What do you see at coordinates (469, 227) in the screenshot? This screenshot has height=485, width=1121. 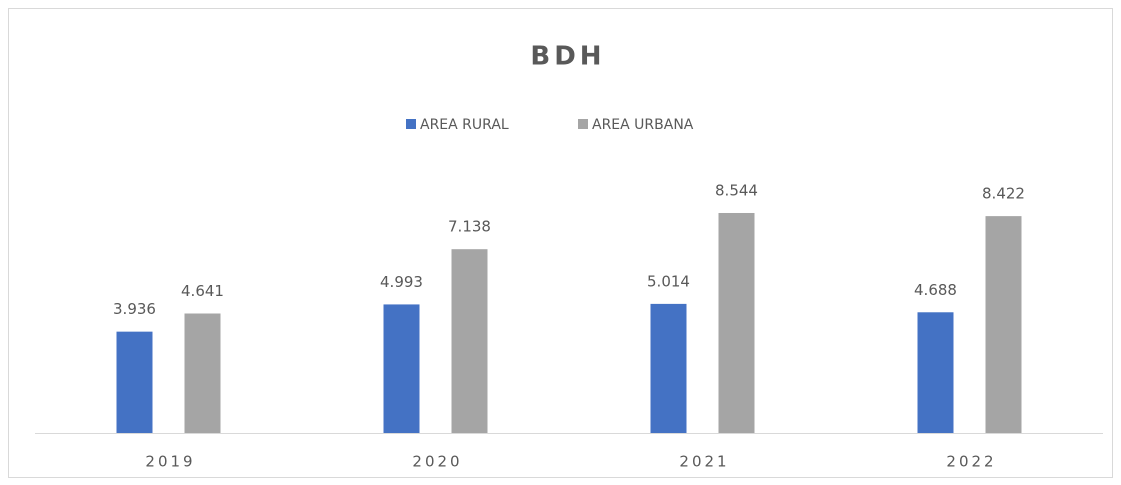 I see `data-label: 7.138` at bounding box center [469, 227].